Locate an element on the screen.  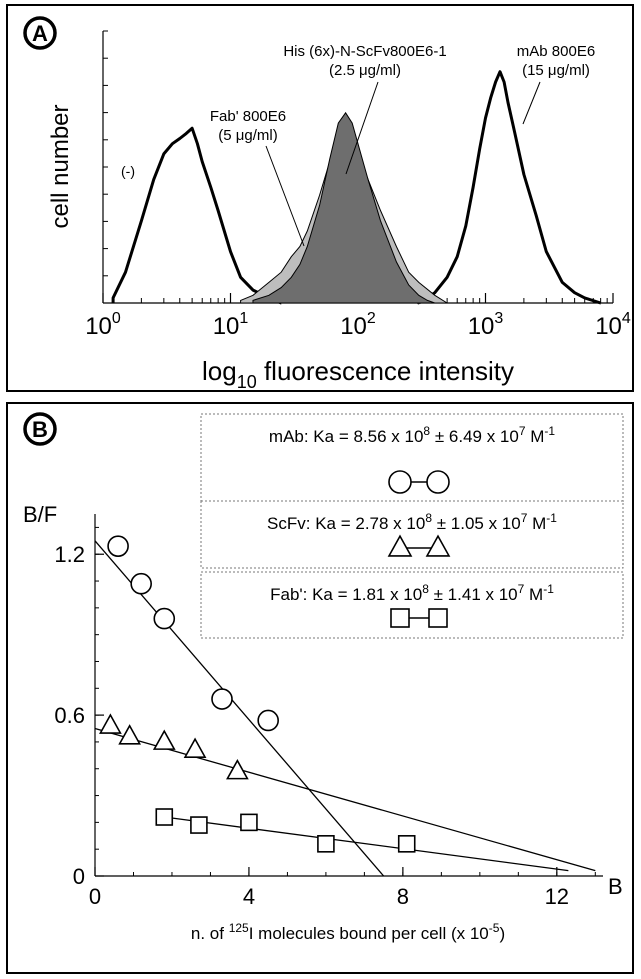
x-tick-label: 8 is located at coordinates (403, 896).